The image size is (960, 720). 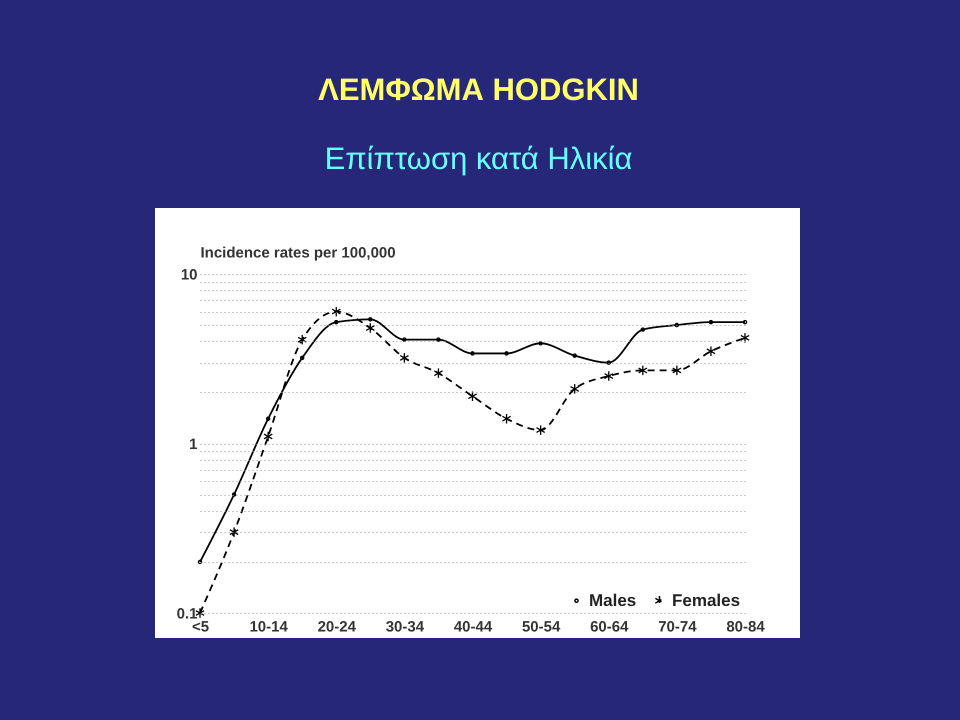 I want to click on chart-subtitle: Επίπτωση κατά Ηλικία, so click(x=478, y=158).